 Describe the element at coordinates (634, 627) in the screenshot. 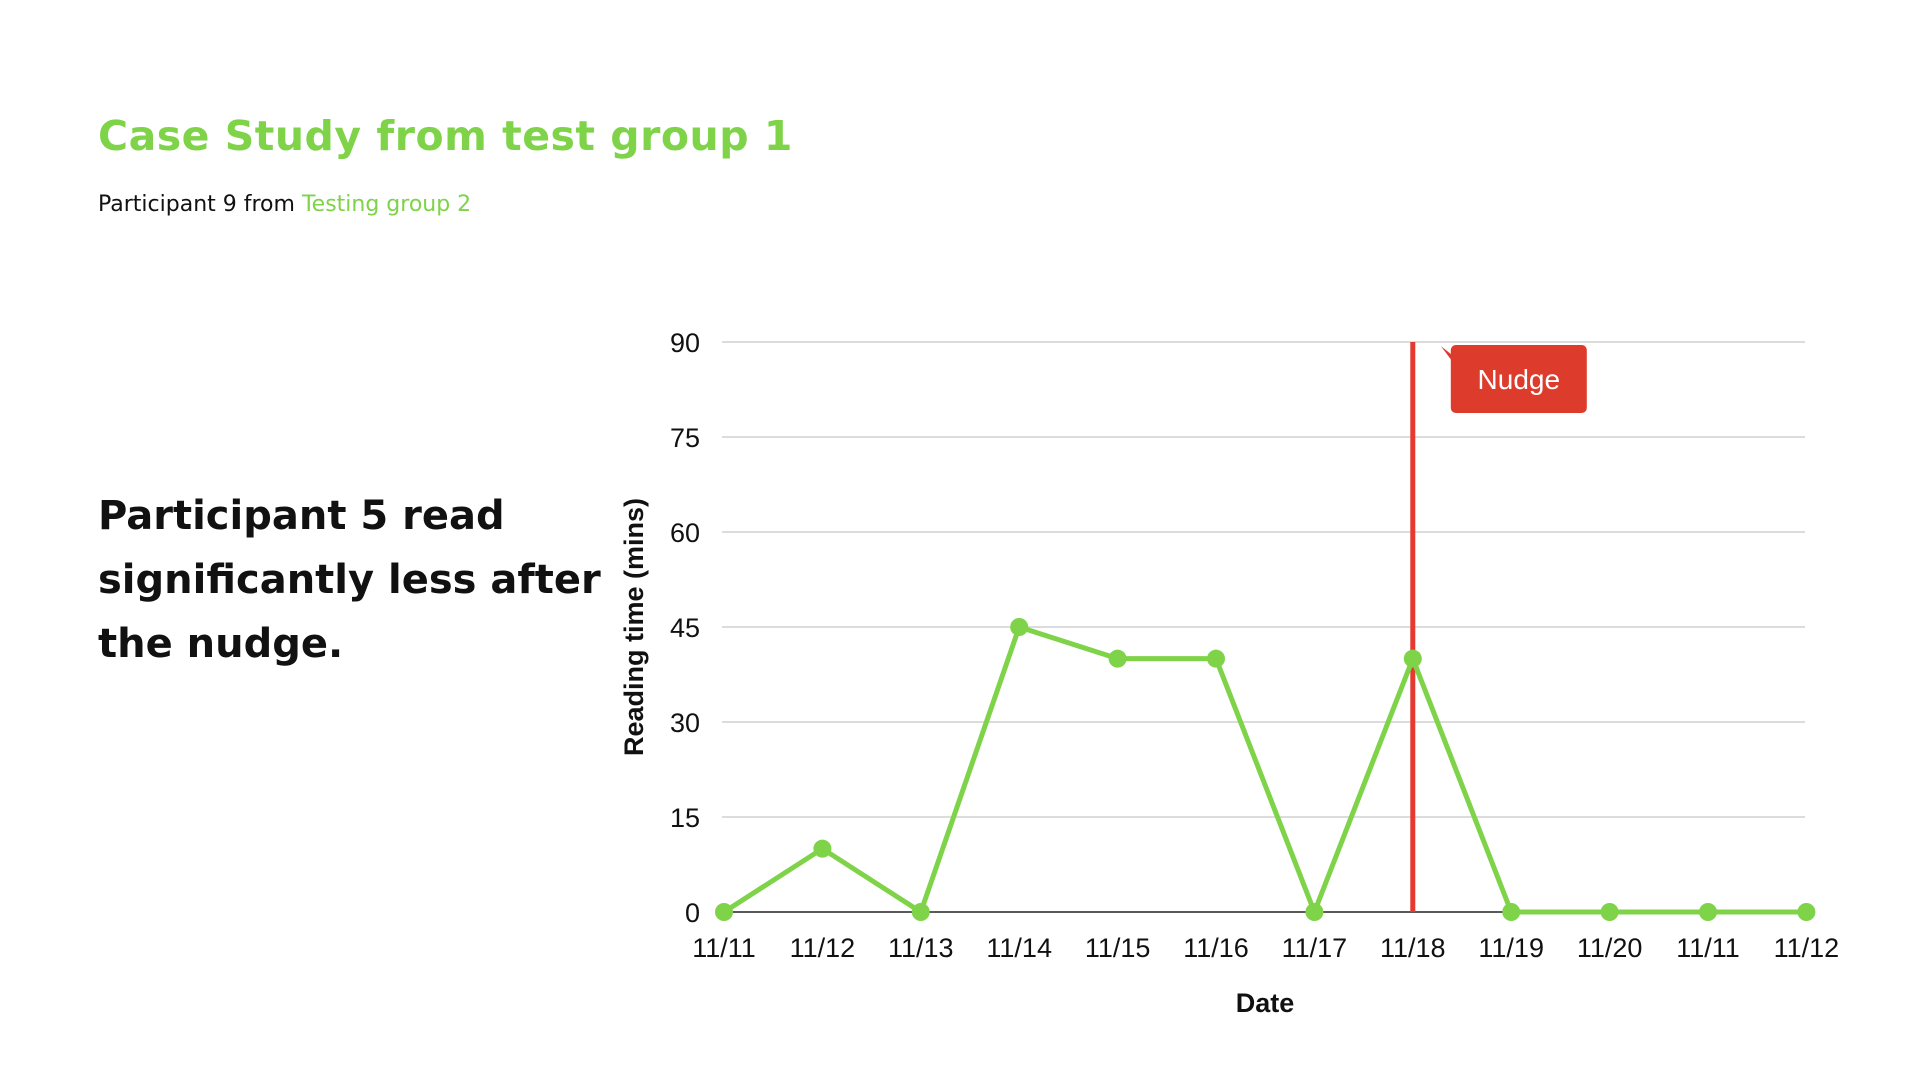

I see `y-axis-title: Reading time (mins)` at that location.